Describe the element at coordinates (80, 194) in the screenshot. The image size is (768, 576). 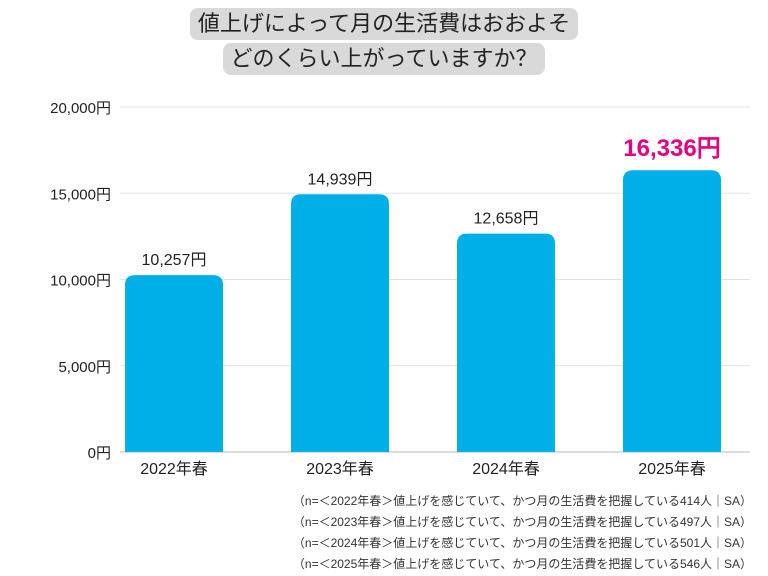
I see `y-tick-label: 15,000円` at that location.